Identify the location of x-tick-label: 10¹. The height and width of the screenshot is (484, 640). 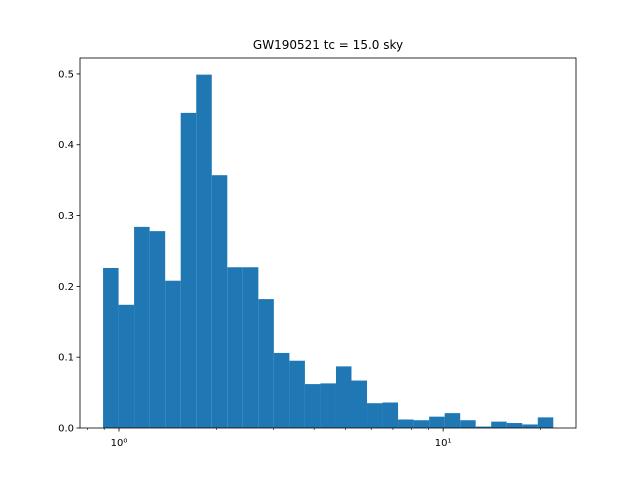
(443, 443).